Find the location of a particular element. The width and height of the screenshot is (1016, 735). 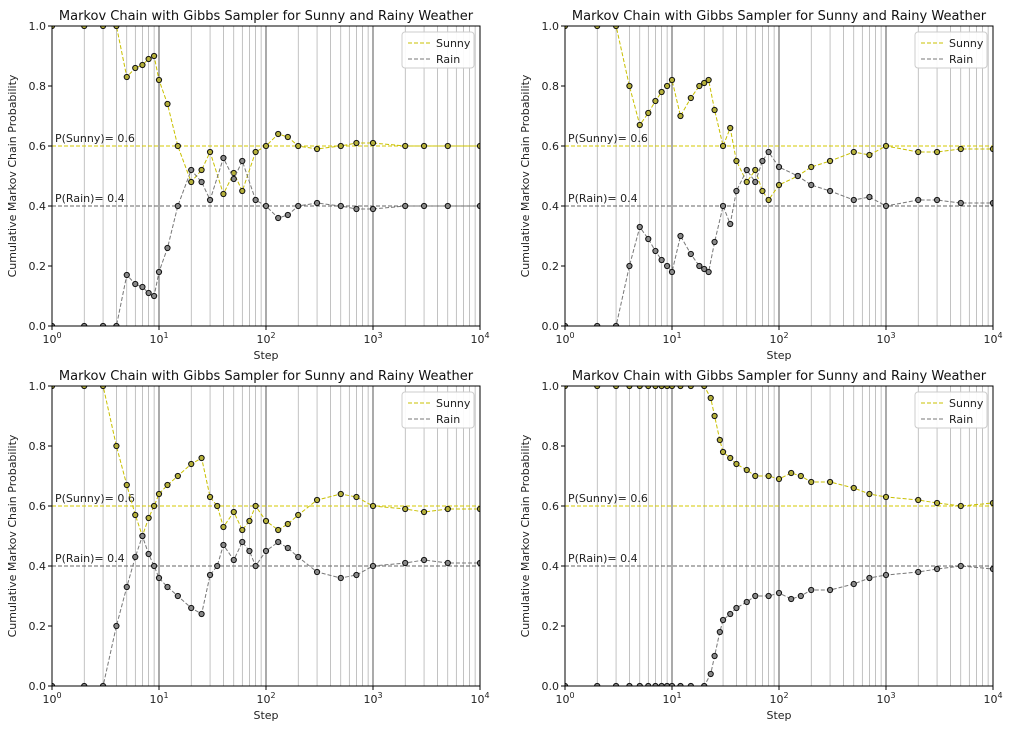

y-tick-label: 1.0 is located at coordinates (551, 386).